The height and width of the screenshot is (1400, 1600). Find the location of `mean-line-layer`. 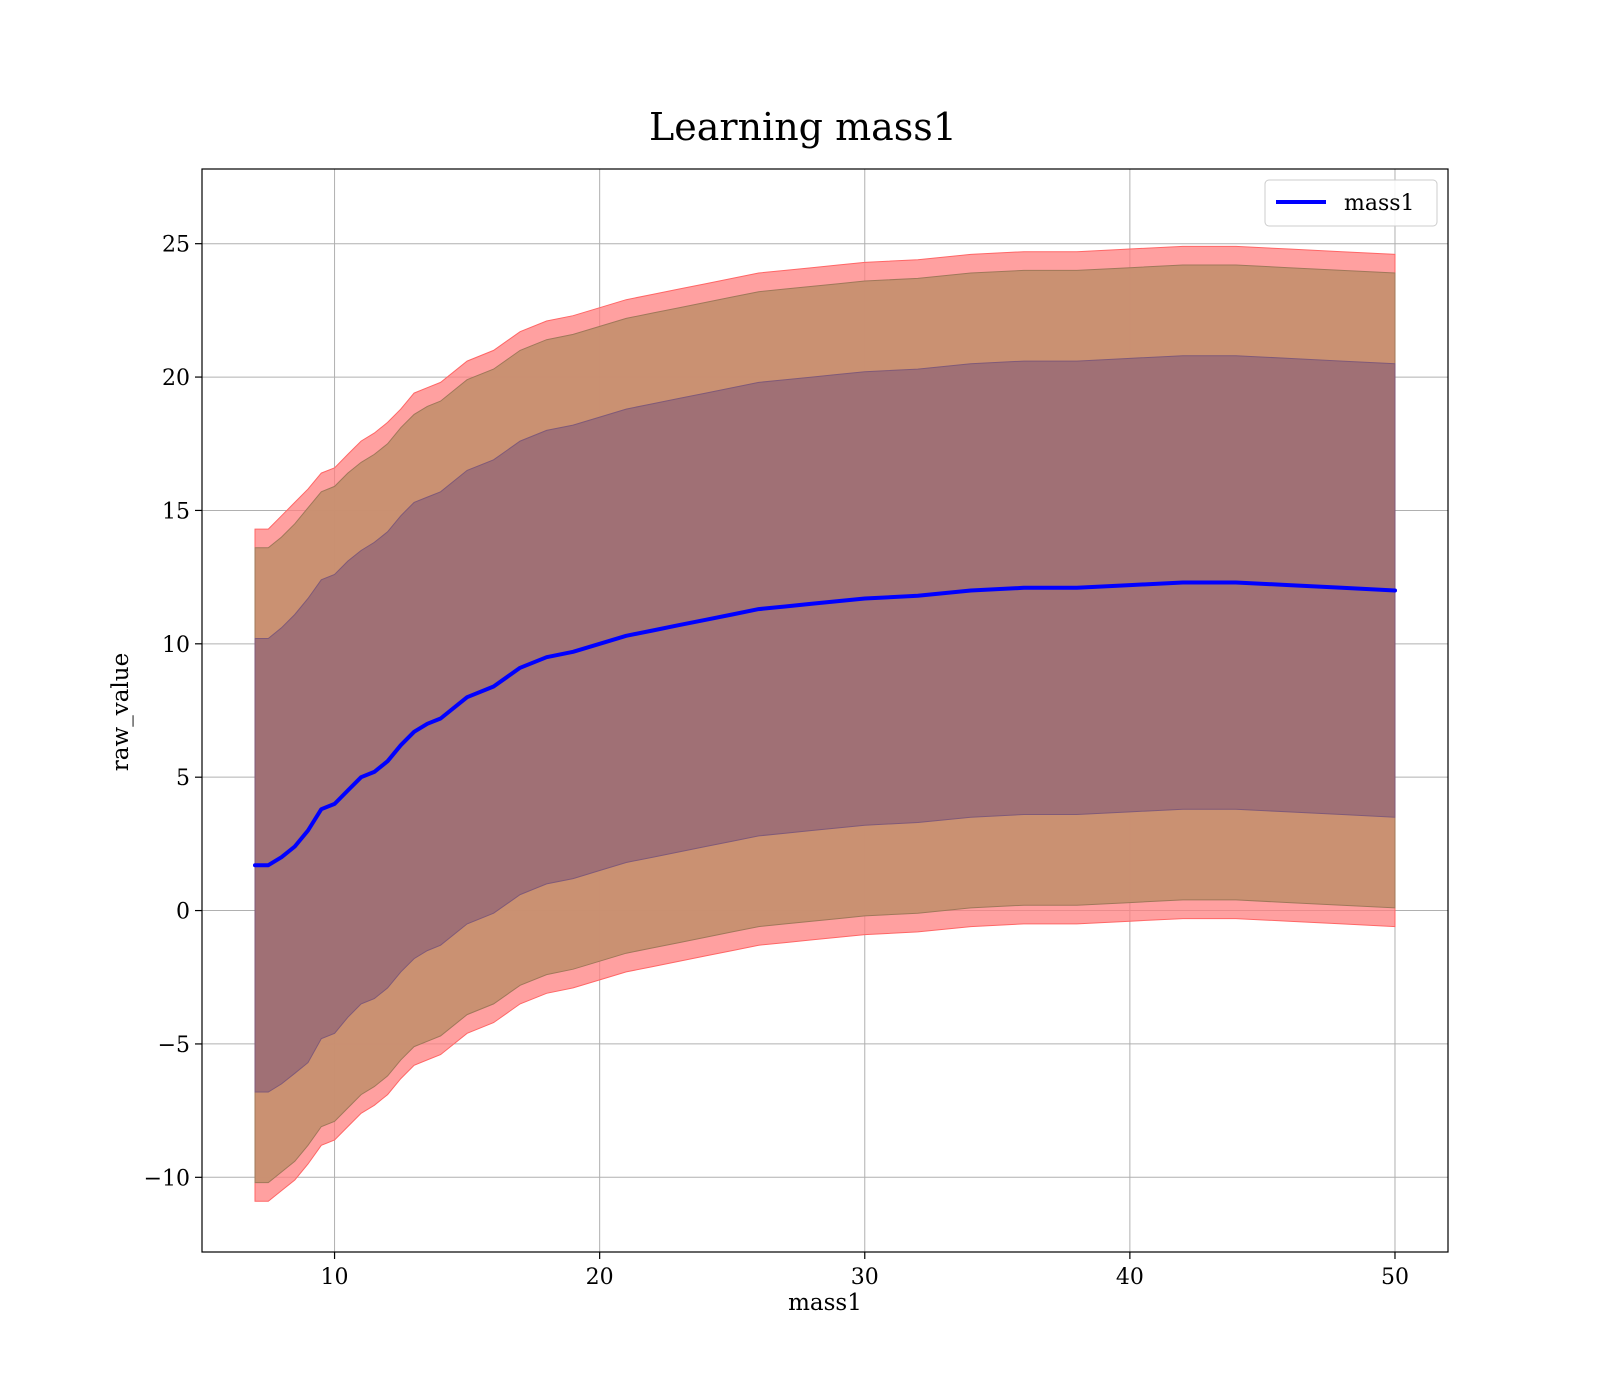

mean-line-layer is located at coordinates (825, 724).